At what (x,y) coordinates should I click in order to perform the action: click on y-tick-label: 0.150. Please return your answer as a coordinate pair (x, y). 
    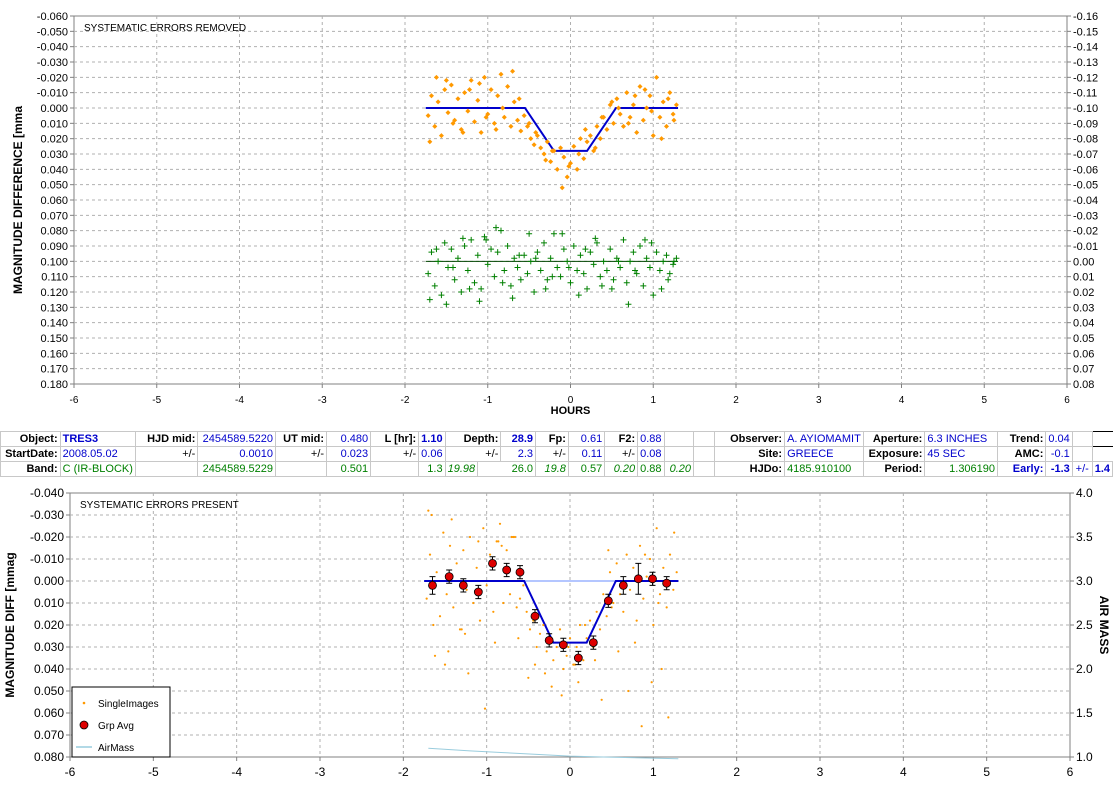
    Looking at the image, I should click on (54, 339).